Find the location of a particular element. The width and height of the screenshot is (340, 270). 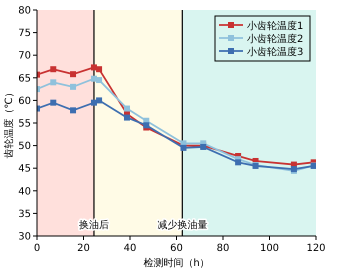

y-tick-label: 60 is located at coordinates (24, 101).